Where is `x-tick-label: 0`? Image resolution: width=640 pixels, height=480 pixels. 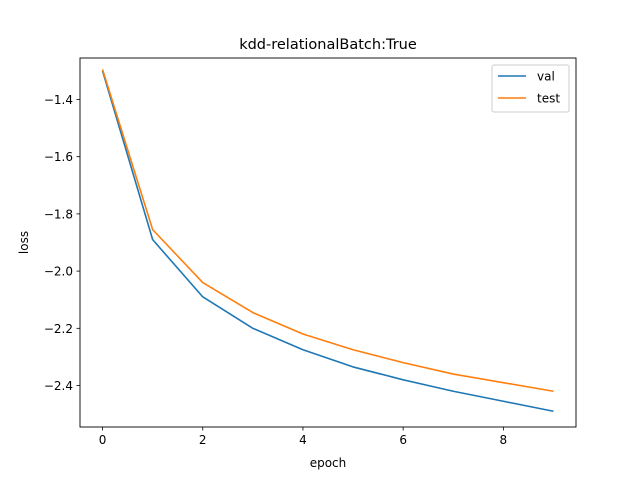 x-tick-label: 0 is located at coordinates (103, 440).